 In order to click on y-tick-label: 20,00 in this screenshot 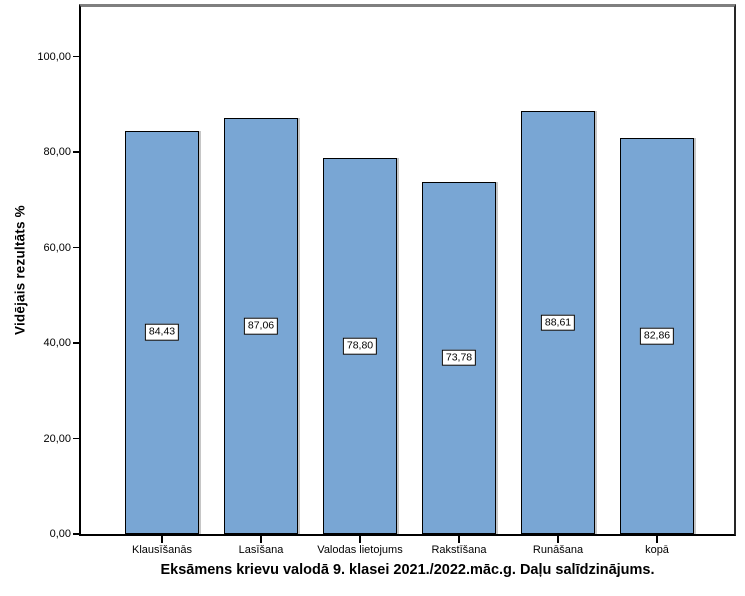, I will do `click(57, 438)`.